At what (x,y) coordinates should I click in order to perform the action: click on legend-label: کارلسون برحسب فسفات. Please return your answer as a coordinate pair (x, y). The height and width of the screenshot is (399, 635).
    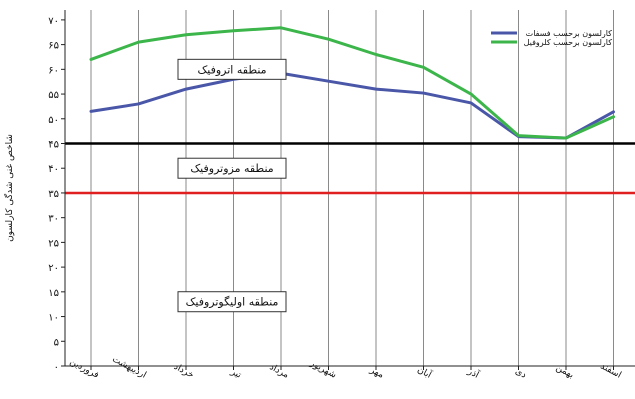
    Looking at the image, I should click on (569, 33).